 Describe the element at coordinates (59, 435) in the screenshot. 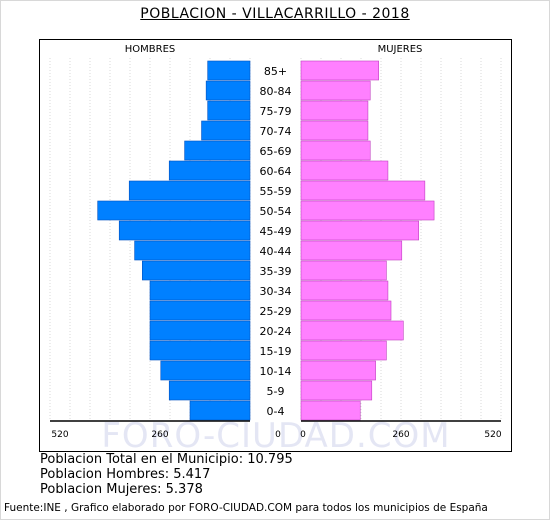

I see `tick-label-left: 520` at that location.